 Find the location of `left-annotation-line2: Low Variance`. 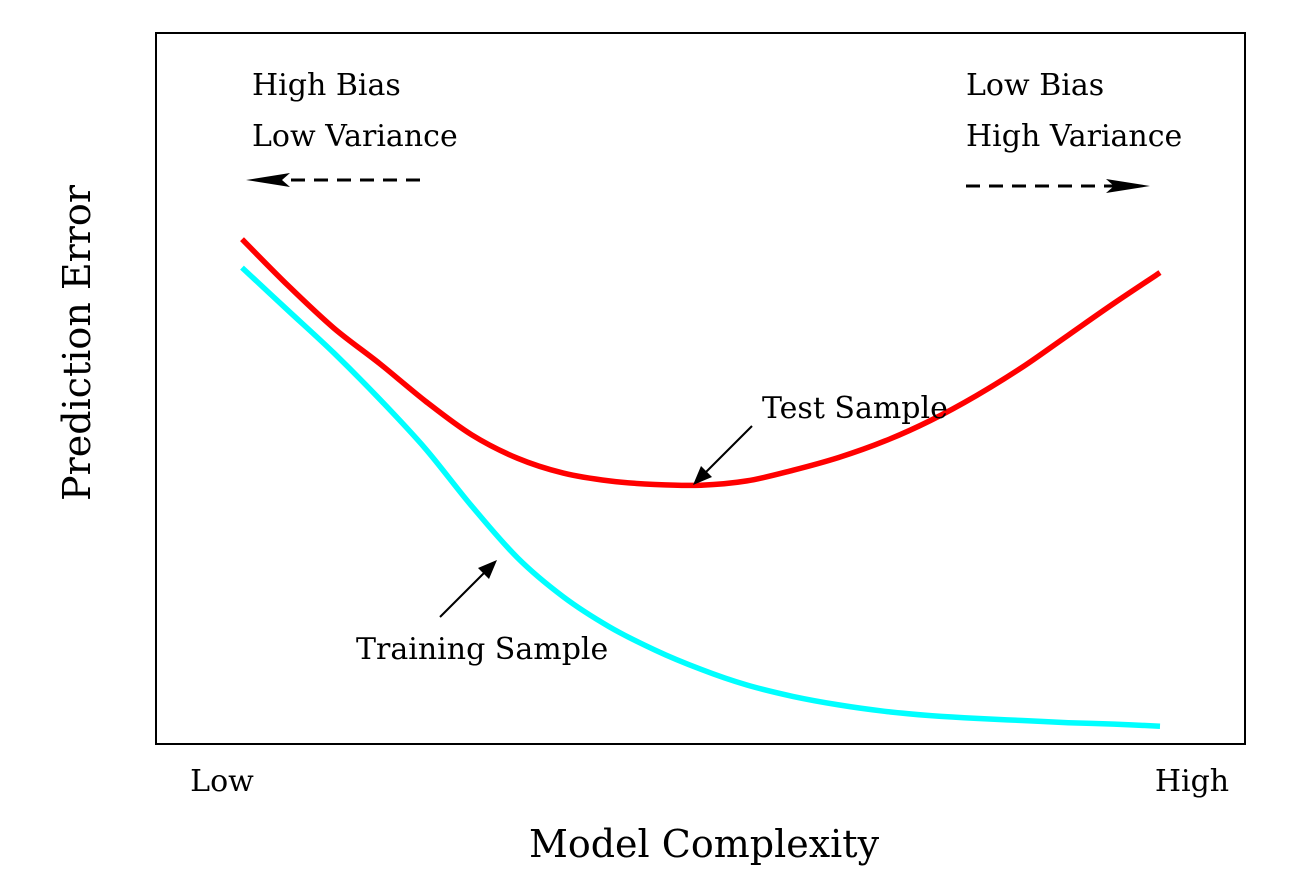

left-annotation-line2: Low Variance is located at coordinates (355, 136).